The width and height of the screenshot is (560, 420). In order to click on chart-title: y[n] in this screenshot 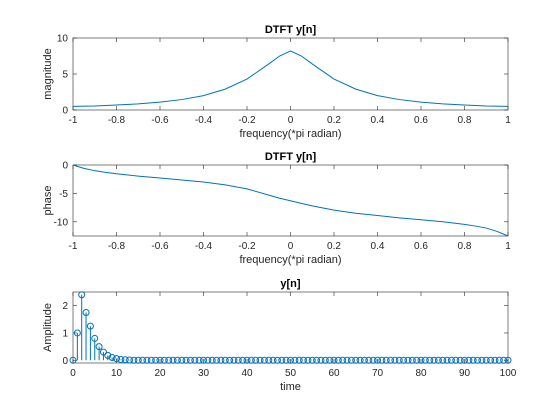, I will do `click(290, 284)`.